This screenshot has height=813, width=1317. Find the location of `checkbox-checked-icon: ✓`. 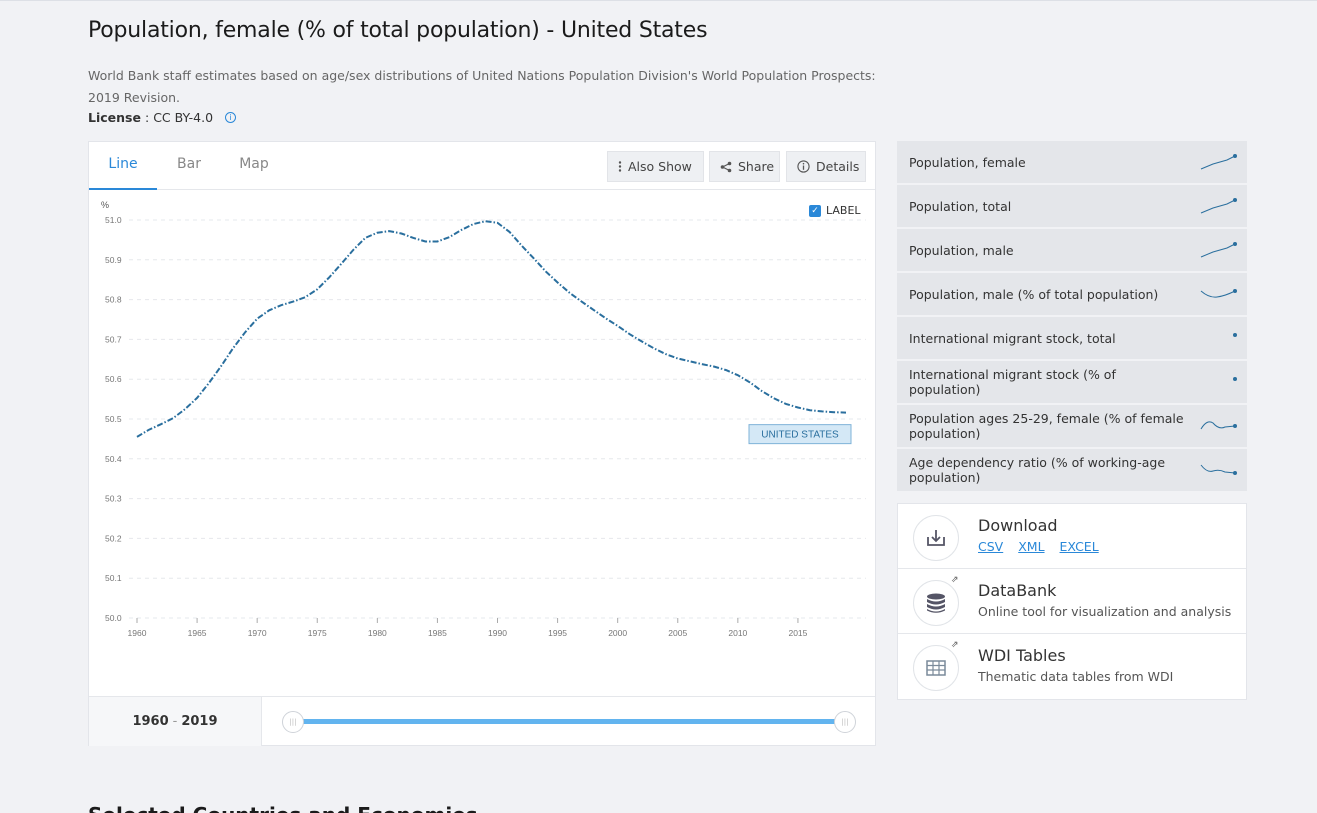

checkbox-checked-icon: ✓ is located at coordinates (815, 210).